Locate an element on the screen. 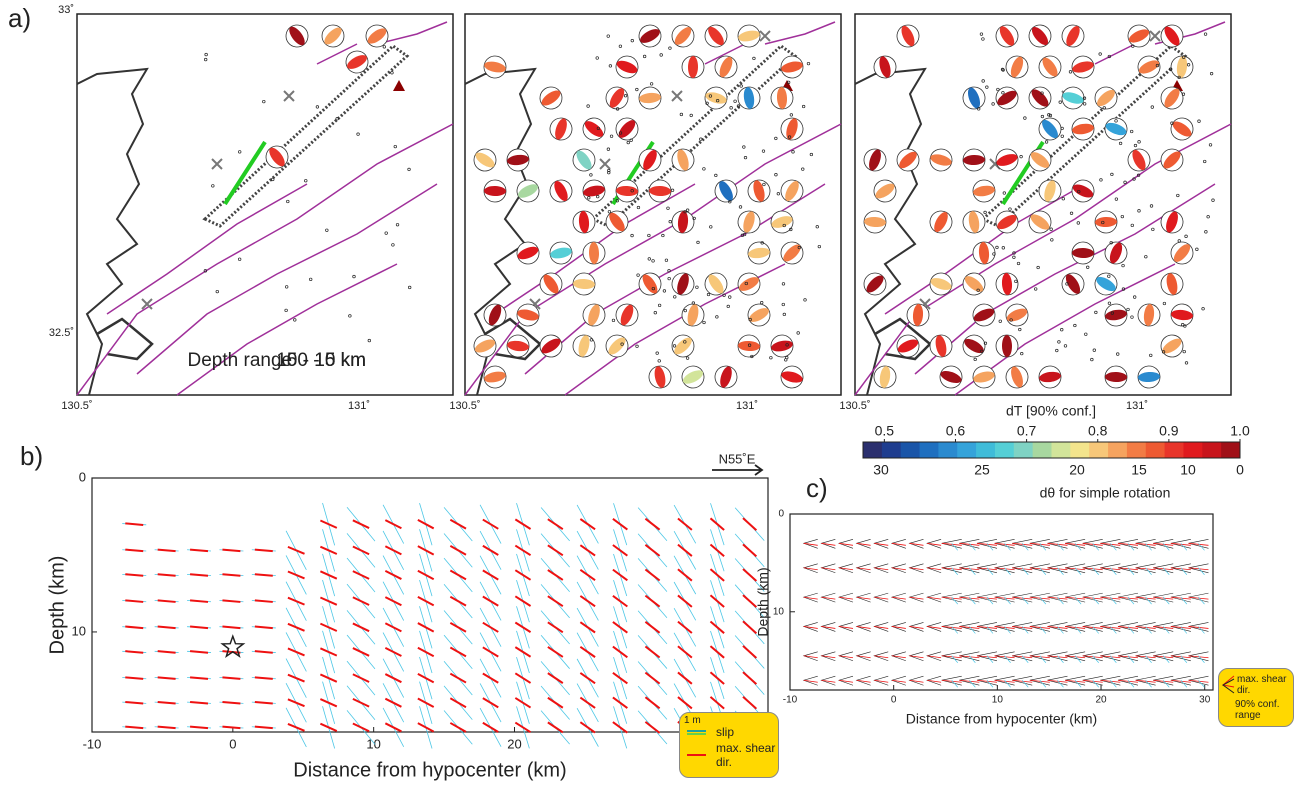 The height and width of the screenshot is (790, 1296). legend-item: 90% conf. range is located at coordinates (1261, 710).